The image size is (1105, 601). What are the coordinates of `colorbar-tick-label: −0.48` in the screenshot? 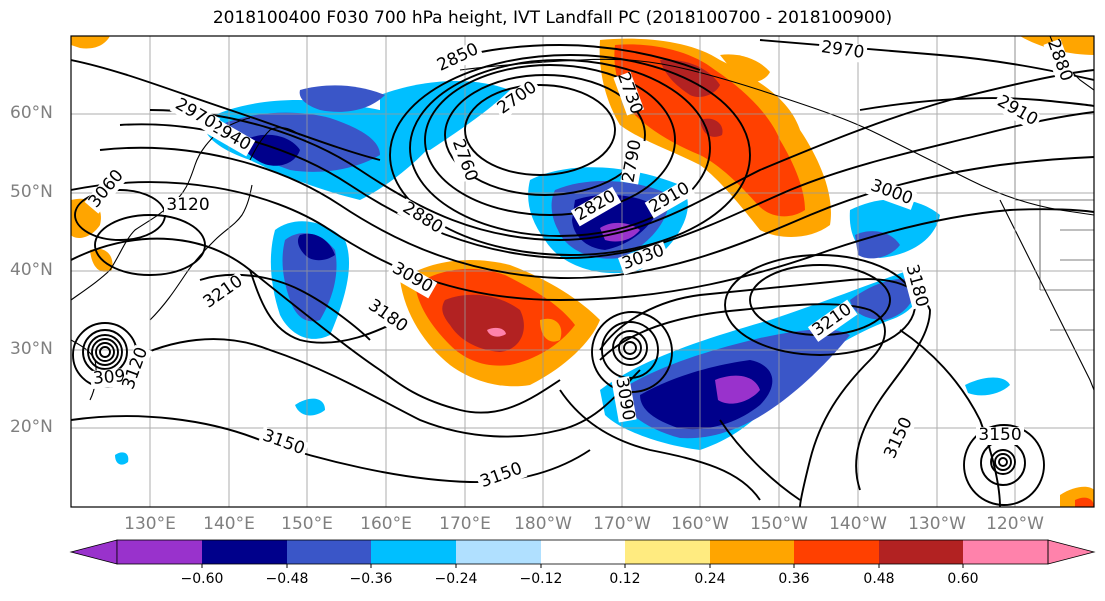 It's located at (287, 579).